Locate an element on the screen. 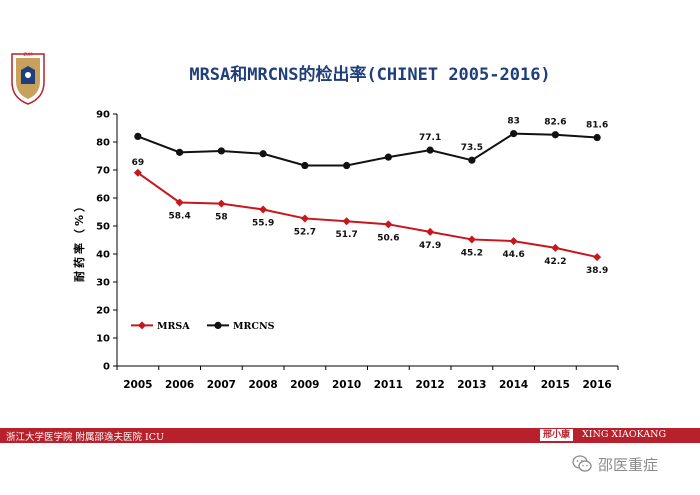 This screenshot has height=495, width=700. footer-bar is located at coordinates (350, 435).